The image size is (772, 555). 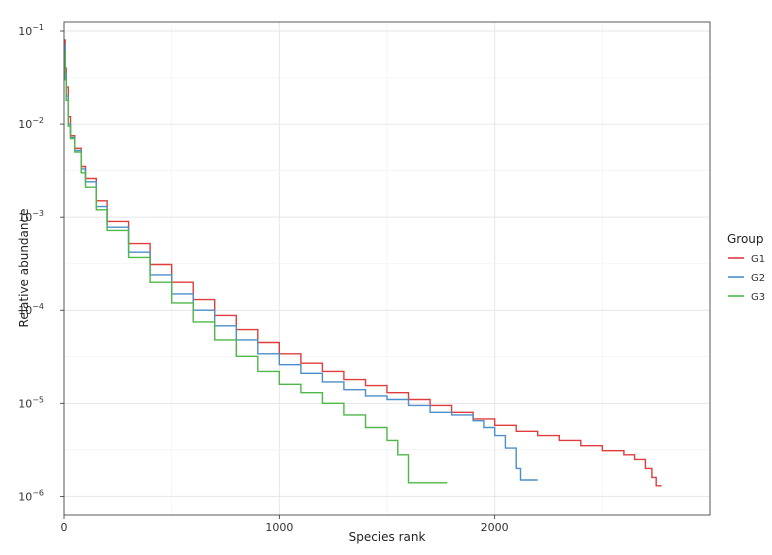 I want to click on y-axis-title: Relative abundance, so click(x=24, y=268).